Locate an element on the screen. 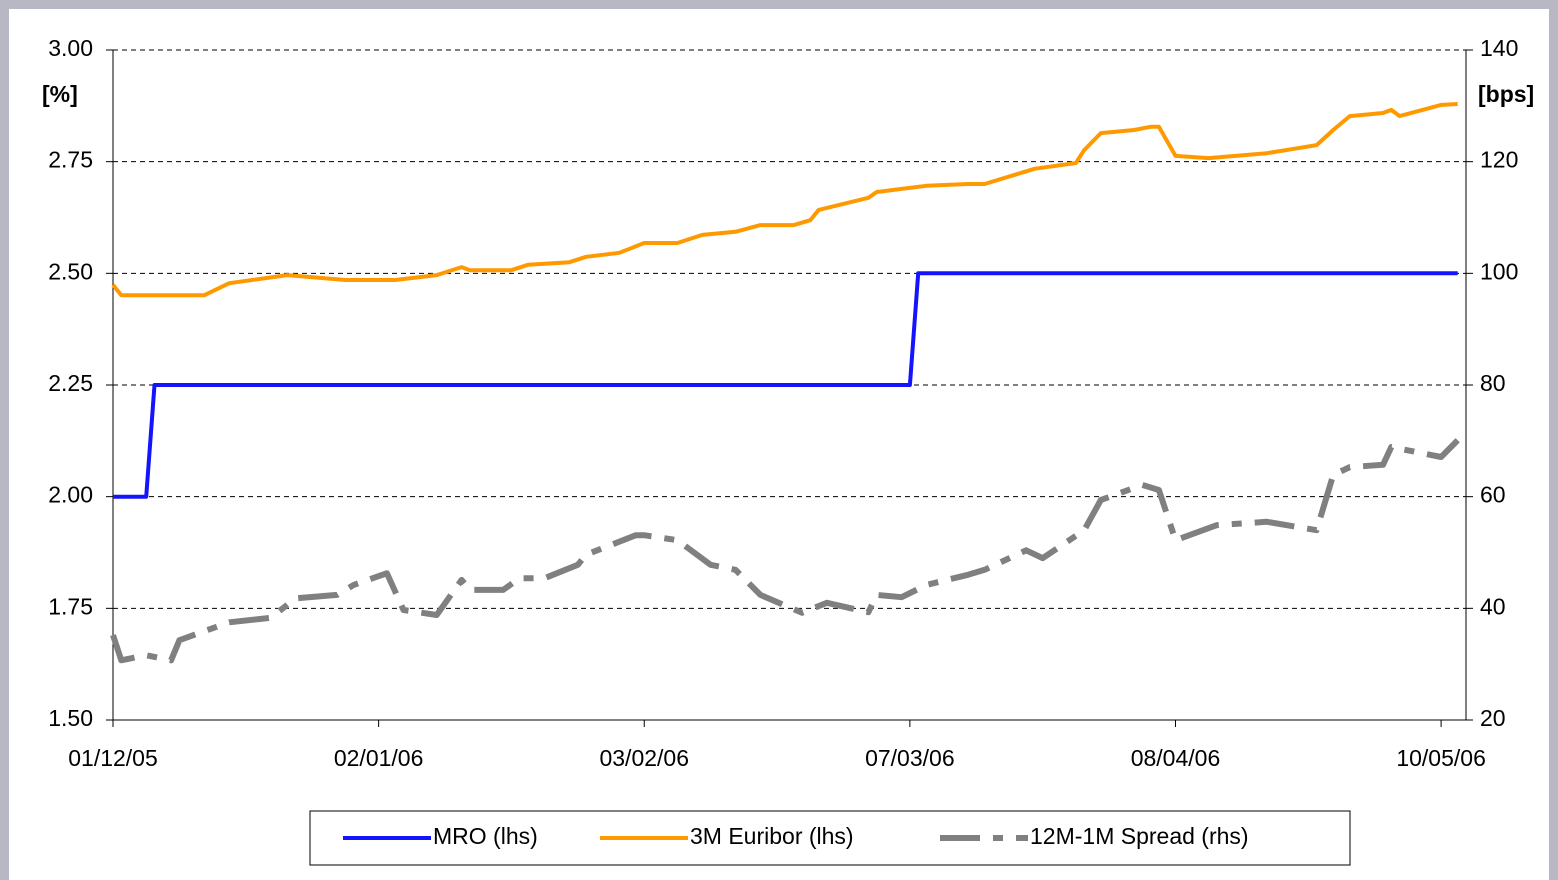 This screenshot has width=1558, height=880. y2-tick-label: 140 is located at coordinates (1499, 48).